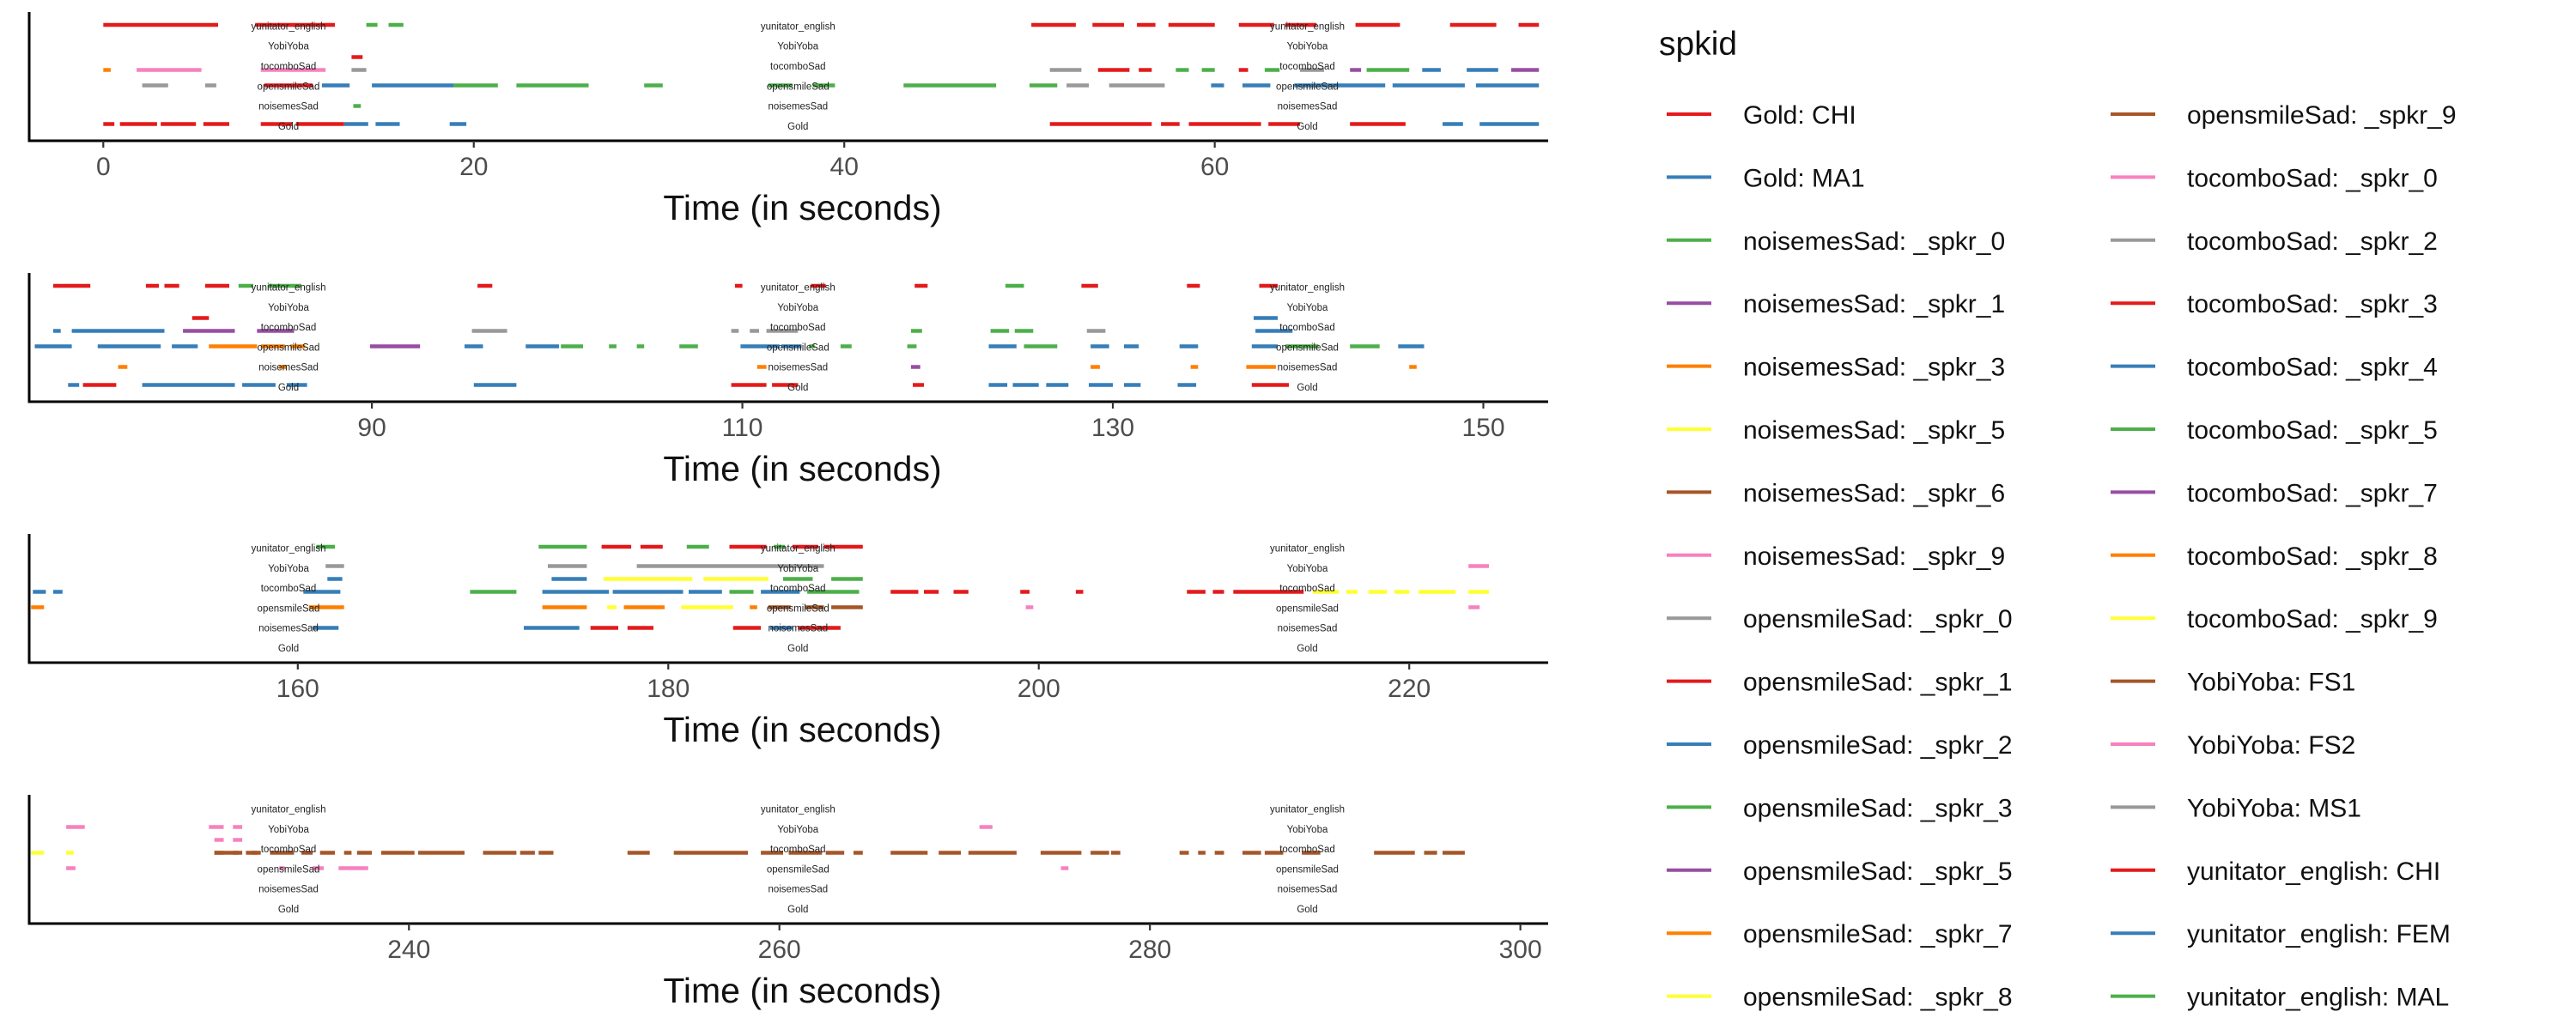  What do you see at coordinates (289, 890) in the screenshot?
I see `row-label-4-1-5: noisemesSad` at bounding box center [289, 890].